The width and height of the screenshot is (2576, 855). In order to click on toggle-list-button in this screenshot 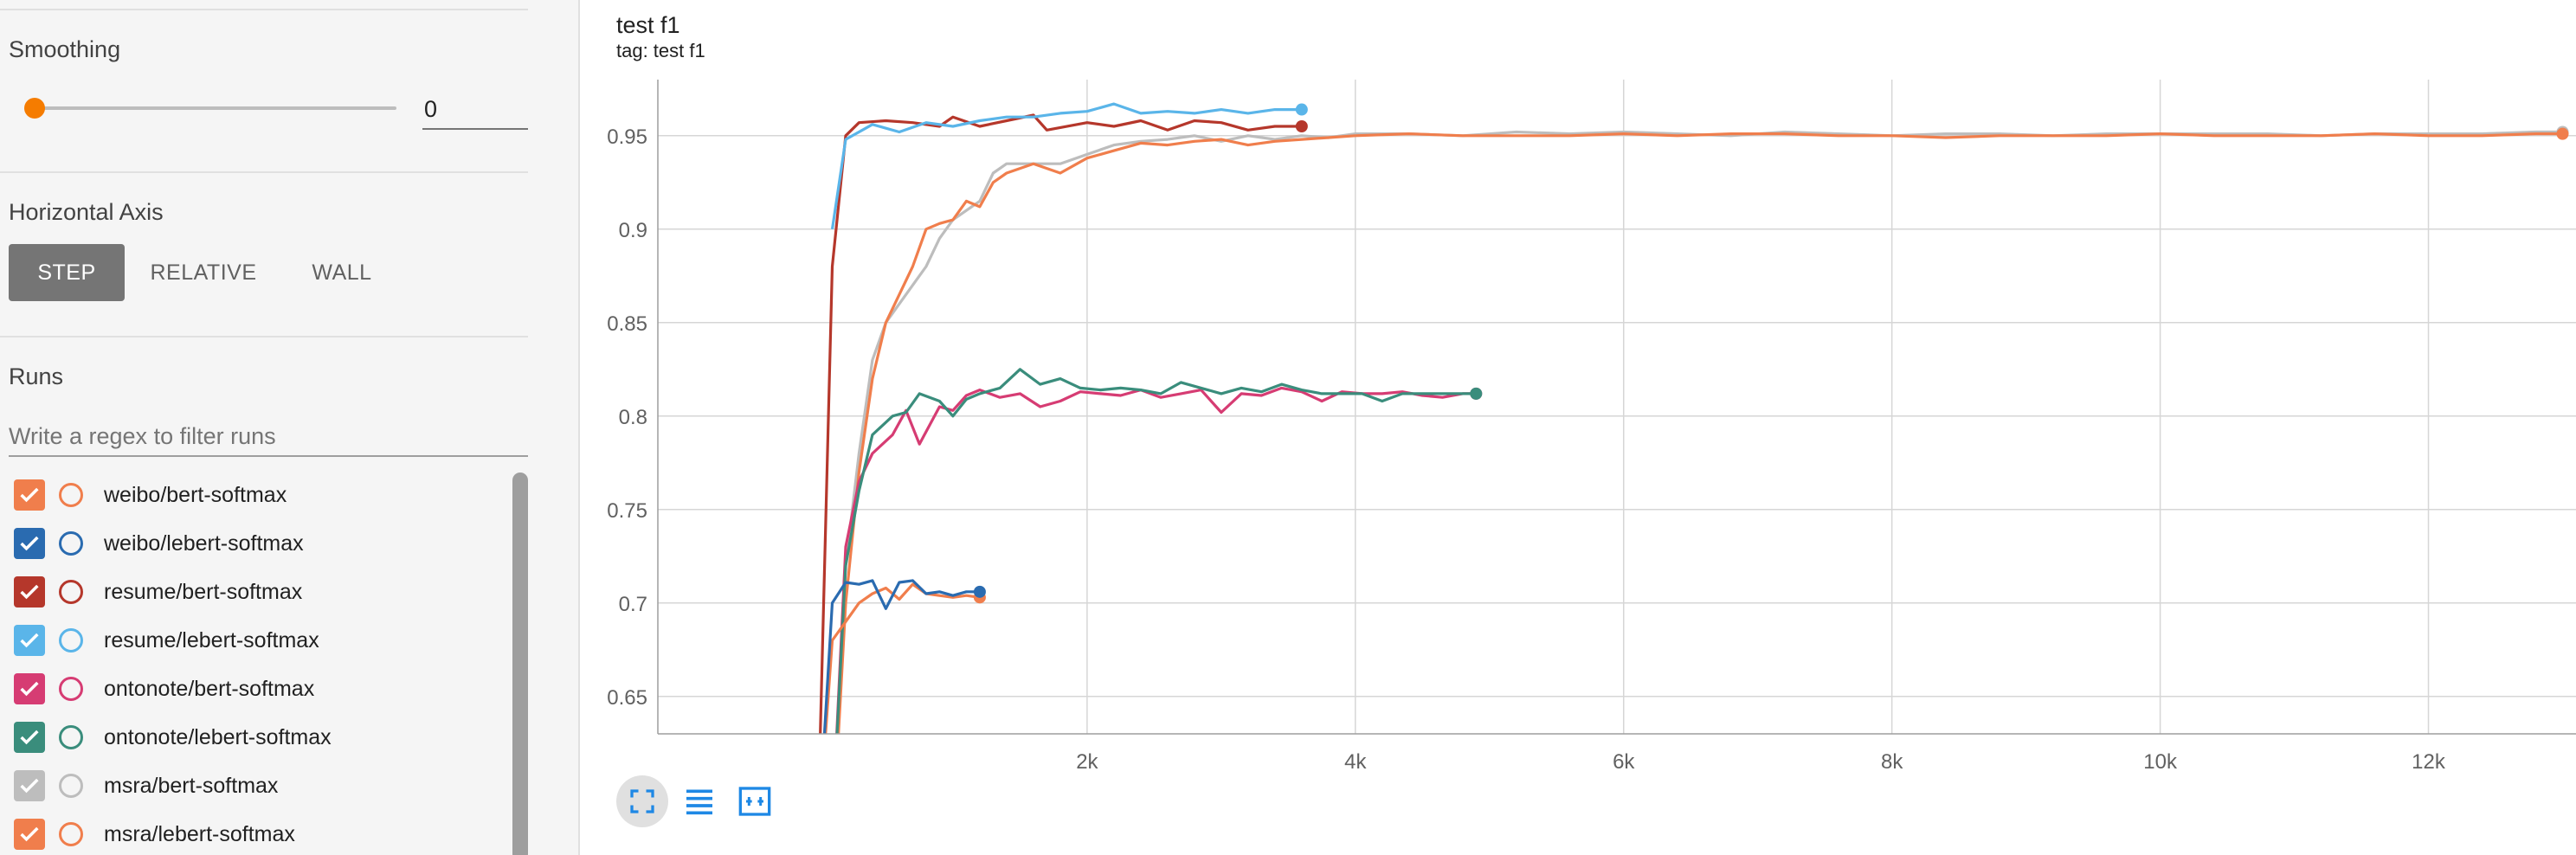, I will do `click(699, 801)`.